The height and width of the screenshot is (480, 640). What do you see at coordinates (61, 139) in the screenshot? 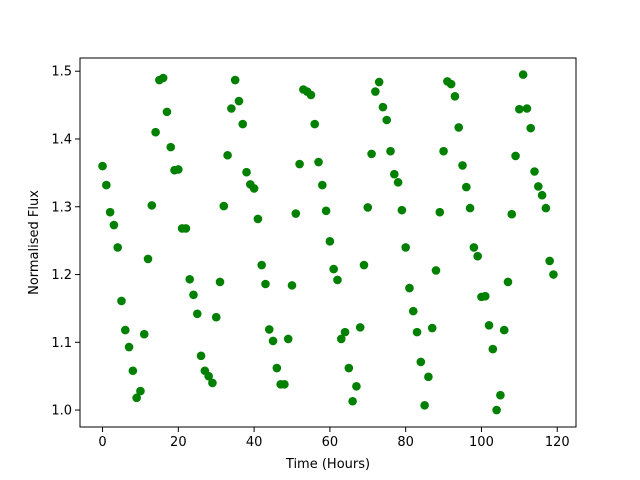
I see `y-tick-label: 1.4` at bounding box center [61, 139].